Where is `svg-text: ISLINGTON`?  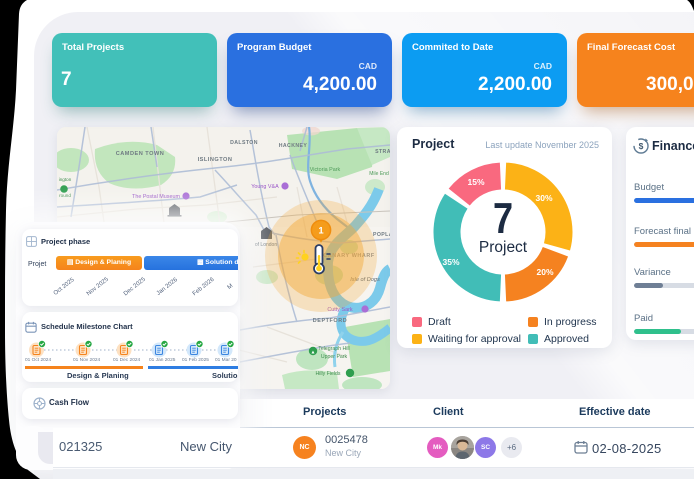 svg-text: ISLINGTON is located at coordinates (215, 160).